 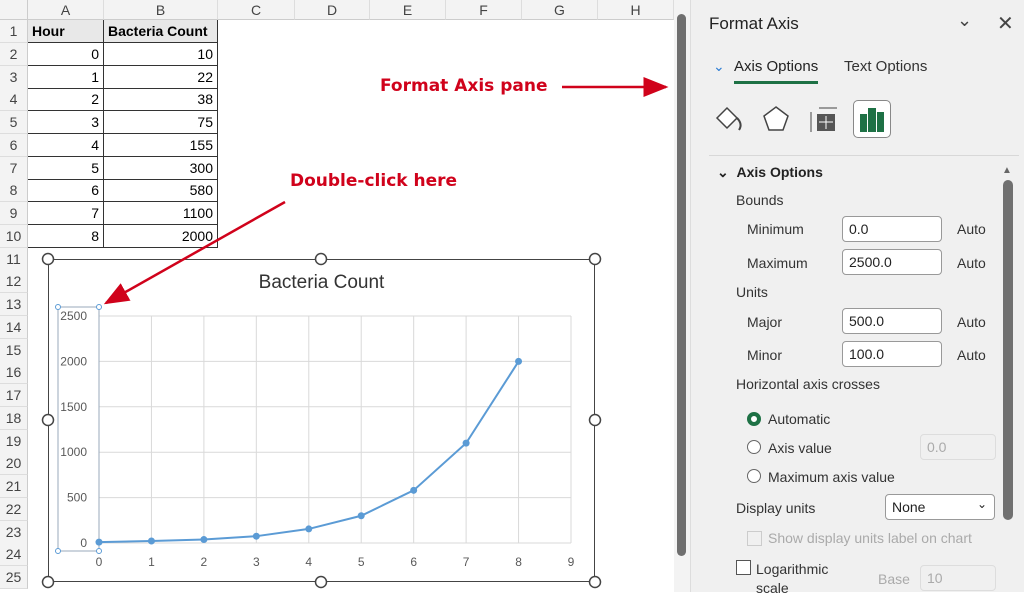 I want to click on row-header: 15, so click(x=14, y=350).